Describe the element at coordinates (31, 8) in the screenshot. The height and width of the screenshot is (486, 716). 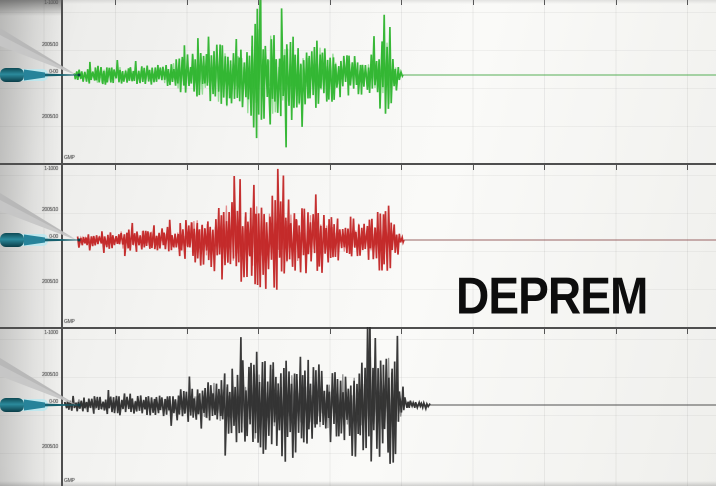
I see `corner-shade` at that location.